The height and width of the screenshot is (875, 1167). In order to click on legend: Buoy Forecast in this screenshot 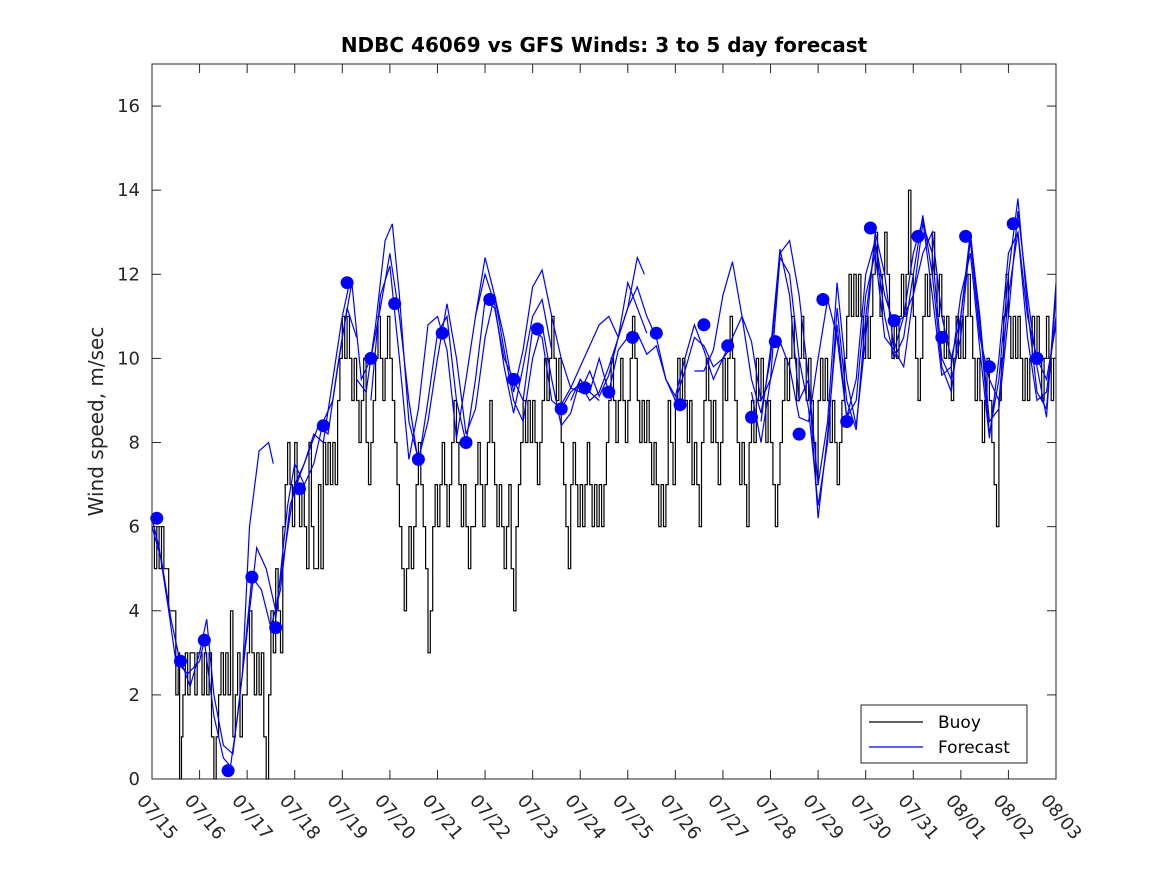, I will do `click(944, 734)`.